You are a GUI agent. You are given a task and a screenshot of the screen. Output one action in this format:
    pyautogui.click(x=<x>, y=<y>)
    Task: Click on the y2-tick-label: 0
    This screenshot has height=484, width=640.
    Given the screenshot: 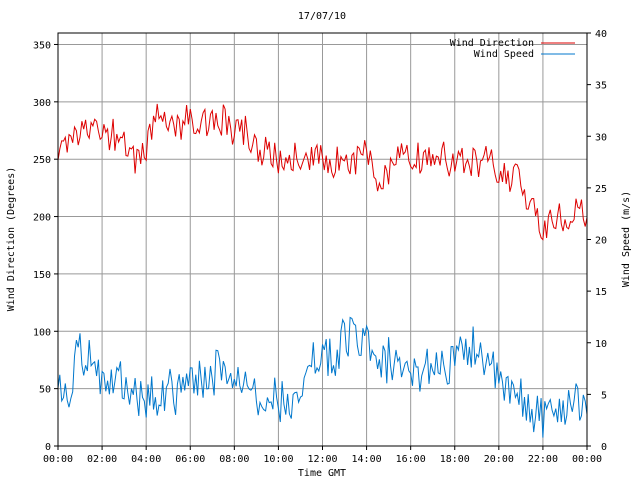 What is the action you would take?
    pyautogui.click(x=604, y=447)
    